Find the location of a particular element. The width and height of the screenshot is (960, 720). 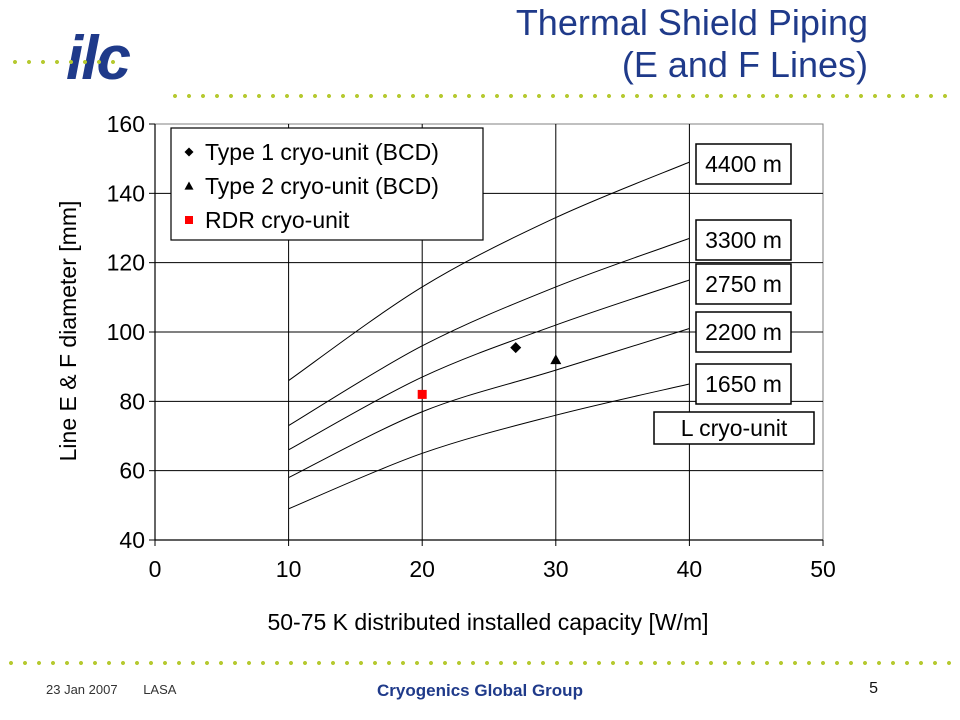

series-line-3300-m is located at coordinates (489, 332).